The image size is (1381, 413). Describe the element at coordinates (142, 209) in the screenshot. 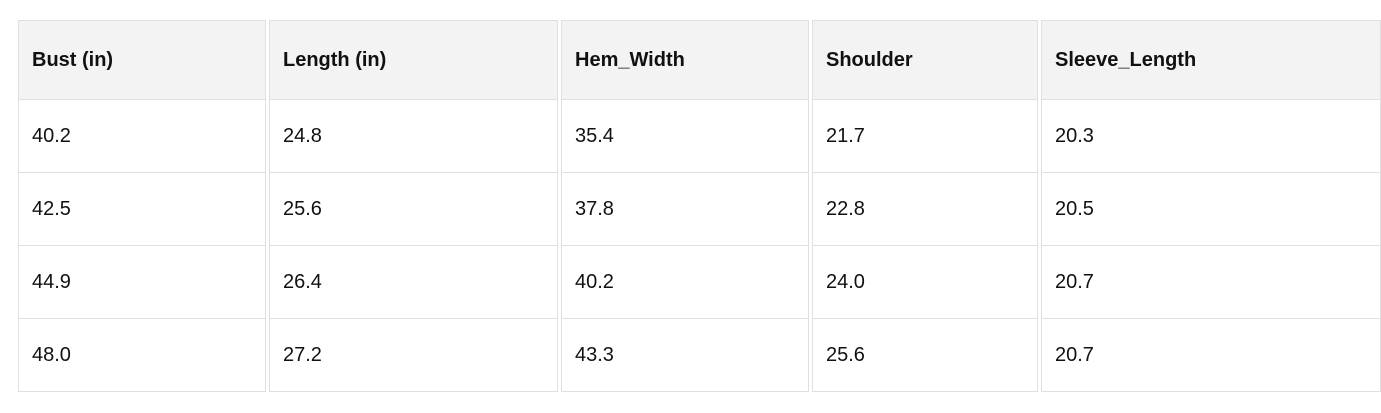

I see `table-cell: 42.5` at that location.